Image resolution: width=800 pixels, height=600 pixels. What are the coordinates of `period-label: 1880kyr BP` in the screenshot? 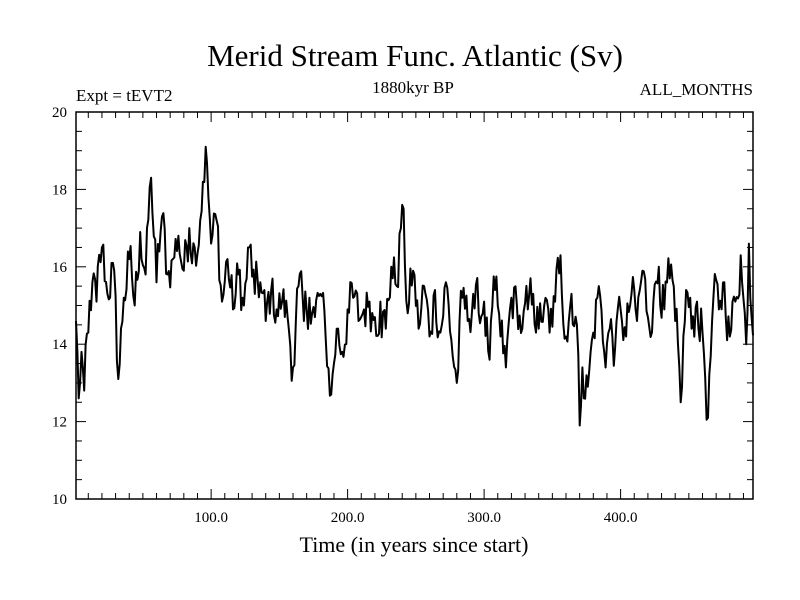 It's located at (413, 87).